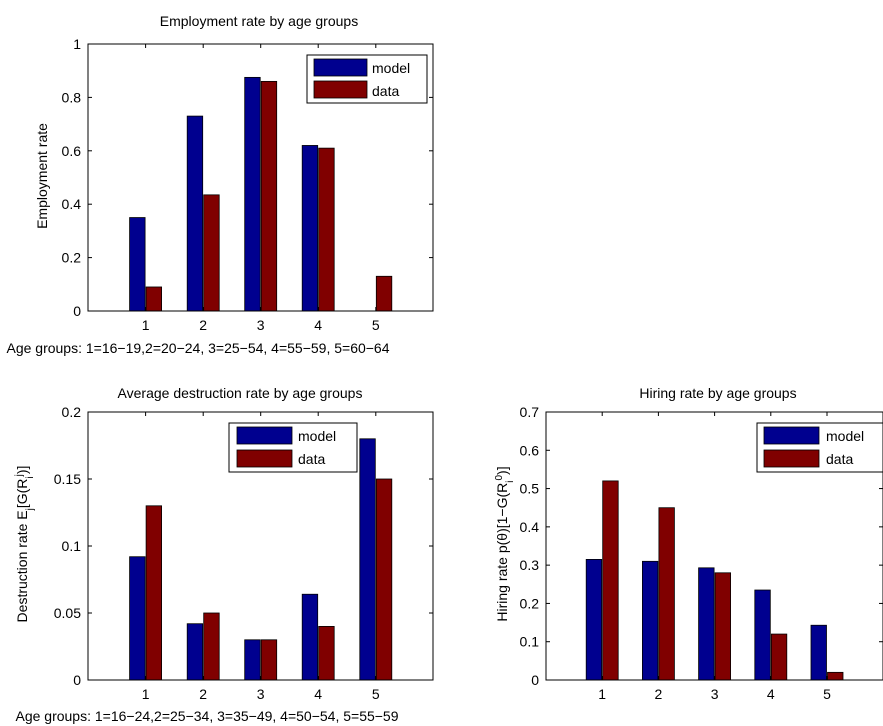 This screenshot has height=726, width=883. I want to click on y-tick-label: 1, so click(77, 44).